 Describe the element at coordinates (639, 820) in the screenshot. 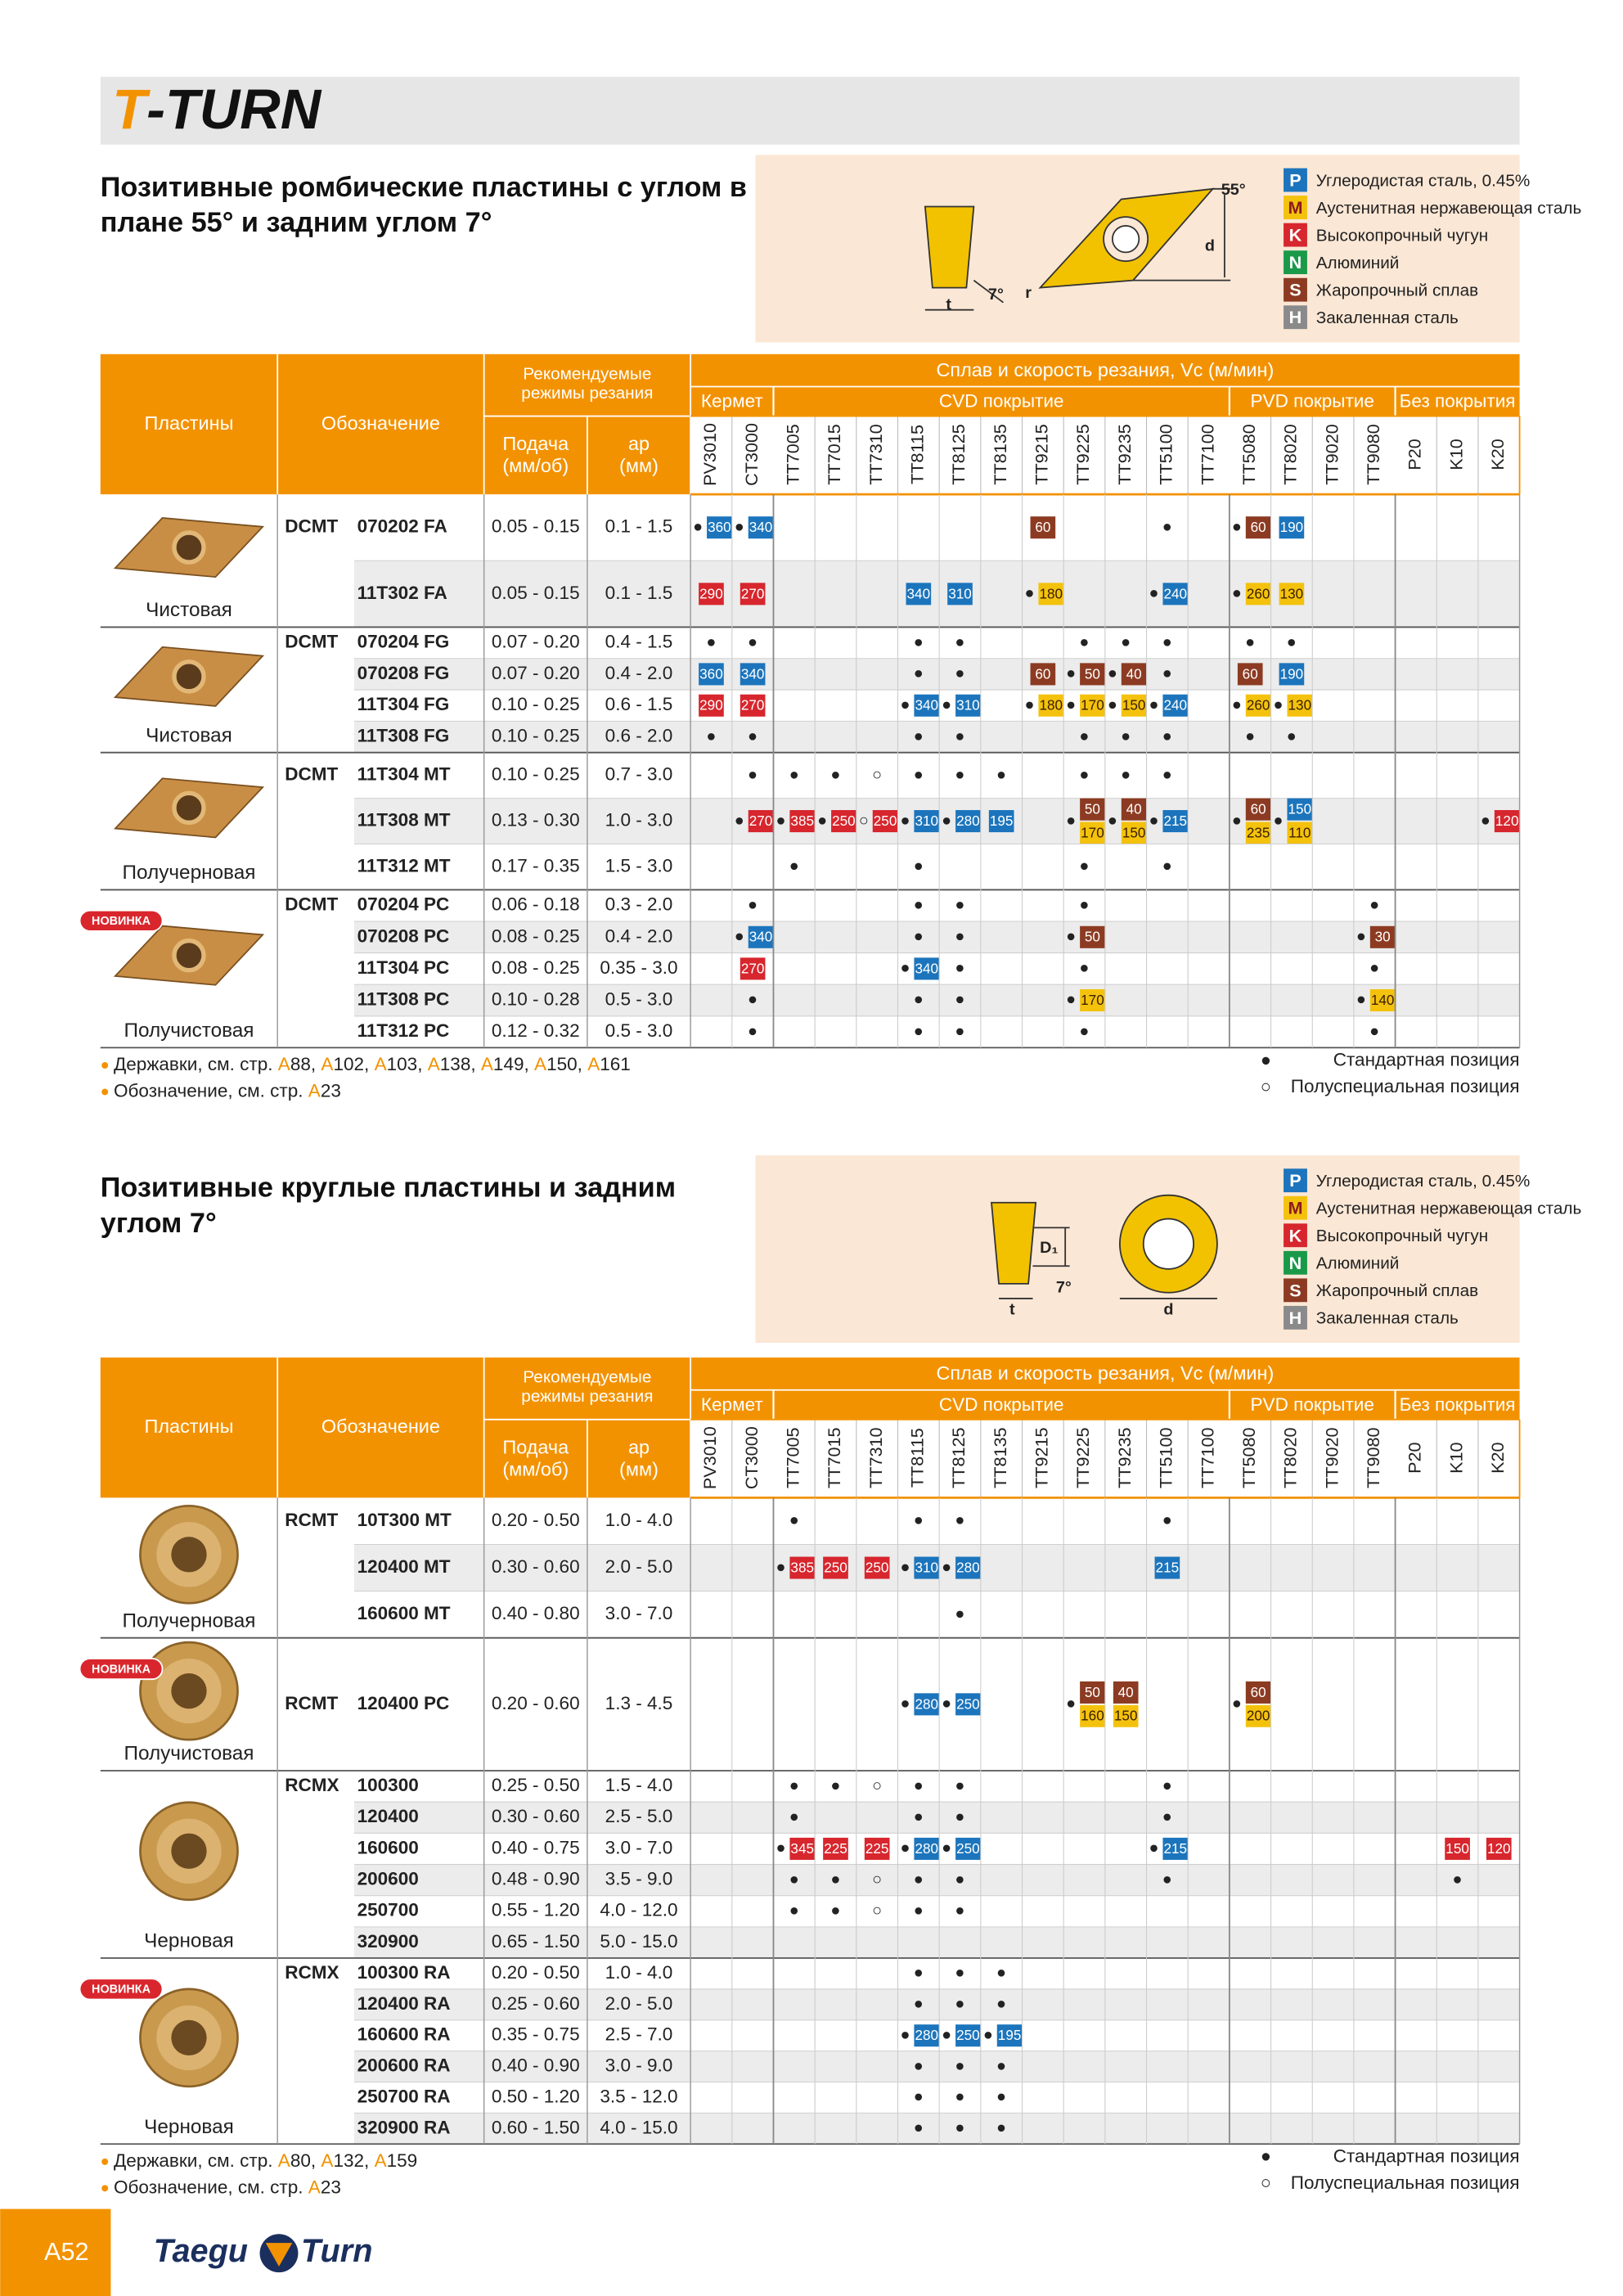

I see `depth-range: 1.0 - 3.0` at that location.